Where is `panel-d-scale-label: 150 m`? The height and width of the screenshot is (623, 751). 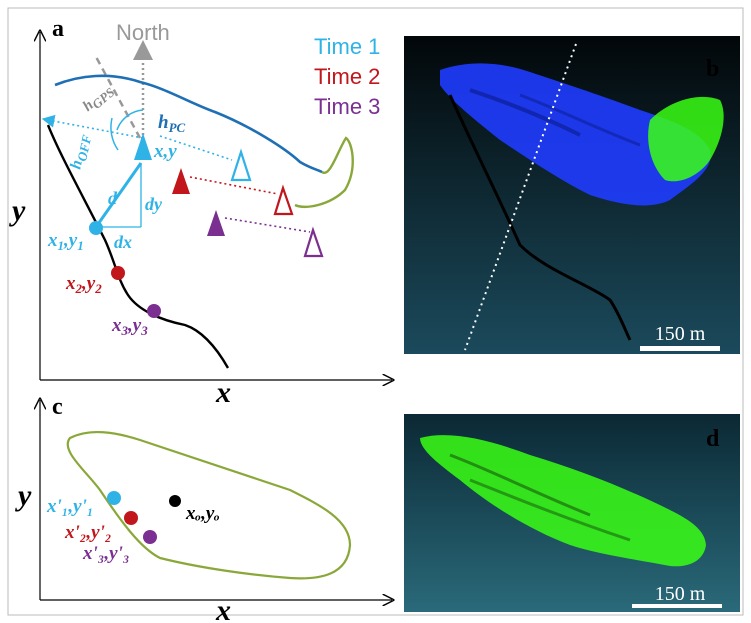
panel-d-scale-label: 150 m is located at coordinates (680, 594).